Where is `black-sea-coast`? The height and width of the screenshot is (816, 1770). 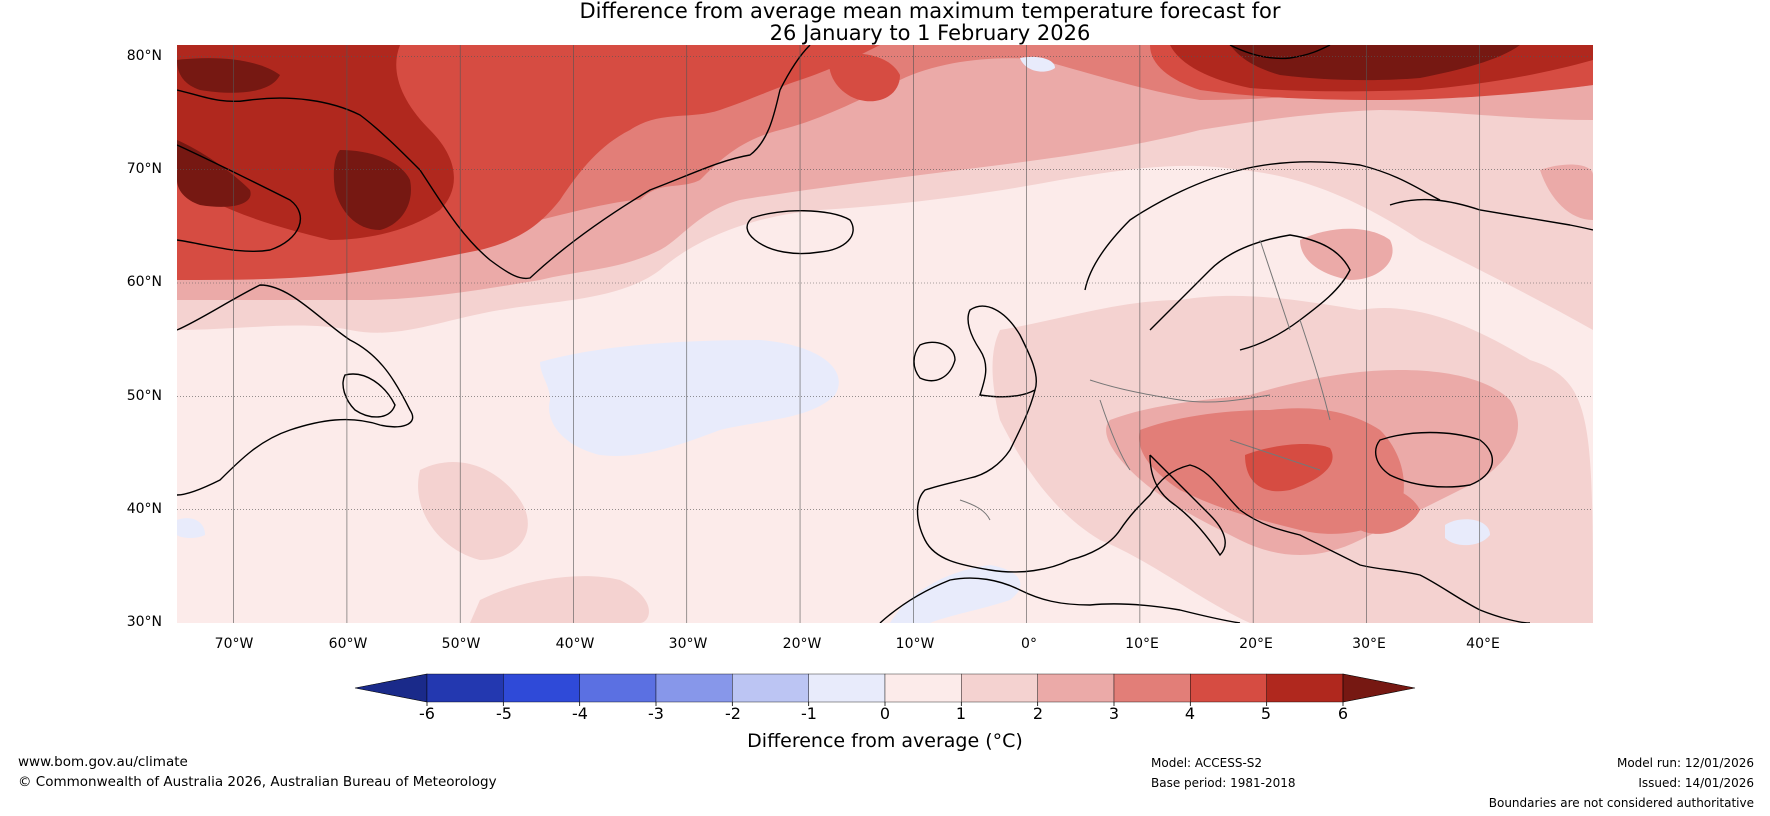
black-sea-coast is located at coordinates (1433, 459).